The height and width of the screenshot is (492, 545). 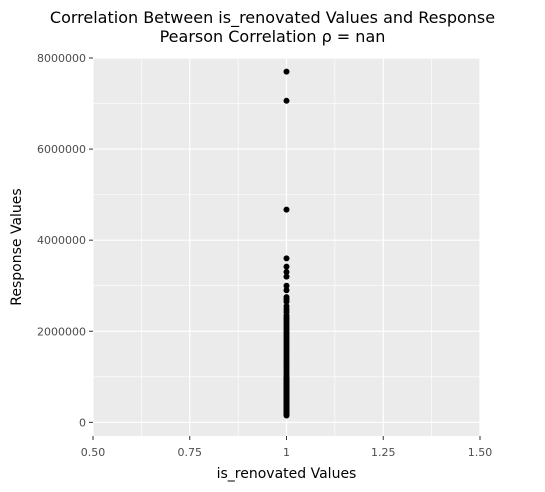 What do you see at coordinates (287, 474) in the screenshot?
I see `x-axis-label: is_renovated Values` at bounding box center [287, 474].